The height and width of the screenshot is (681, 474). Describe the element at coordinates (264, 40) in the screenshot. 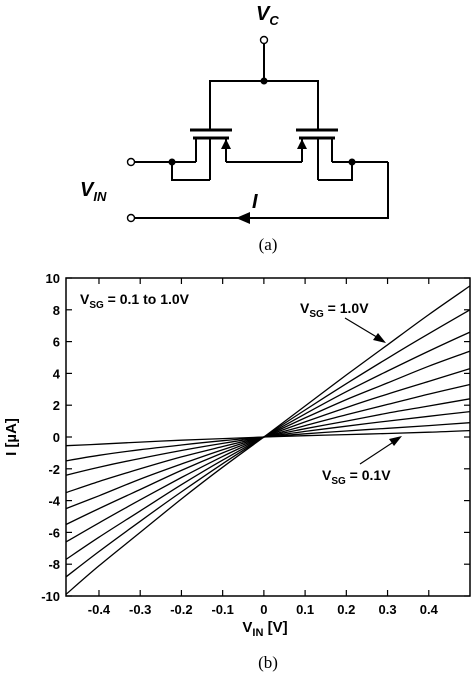

I see `vc-terminal` at that location.